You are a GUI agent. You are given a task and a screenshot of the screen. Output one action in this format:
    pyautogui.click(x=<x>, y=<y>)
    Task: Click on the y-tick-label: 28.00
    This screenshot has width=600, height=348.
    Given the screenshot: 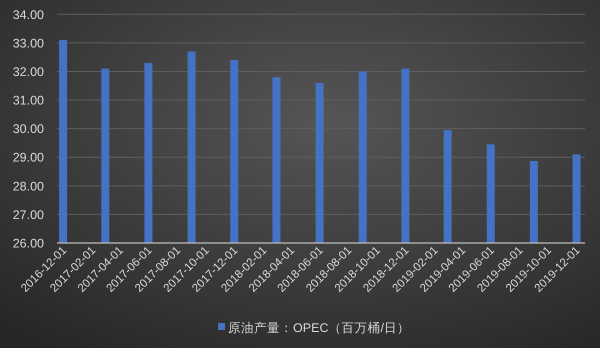 What is the action you would take?
    pyautogui.click(x=28, y=186)
    